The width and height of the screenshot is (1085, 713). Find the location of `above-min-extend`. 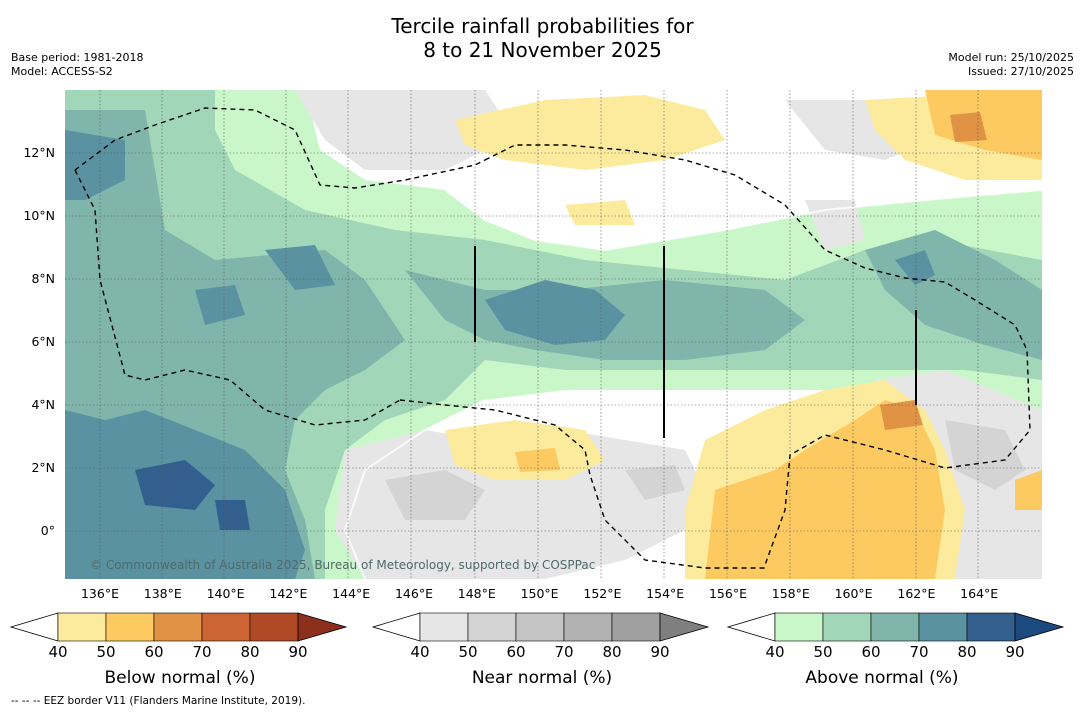

above-min-extend is located at coordinates (751, 627).